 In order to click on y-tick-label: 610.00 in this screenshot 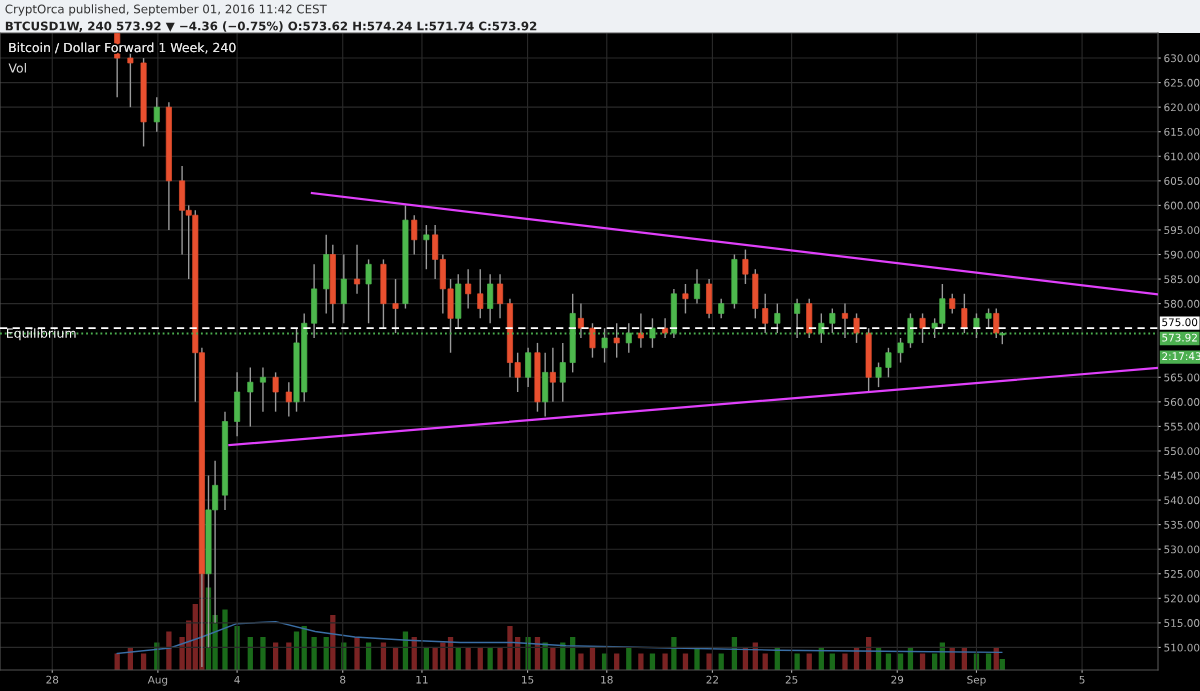, I will do `click(1182, 156)`.